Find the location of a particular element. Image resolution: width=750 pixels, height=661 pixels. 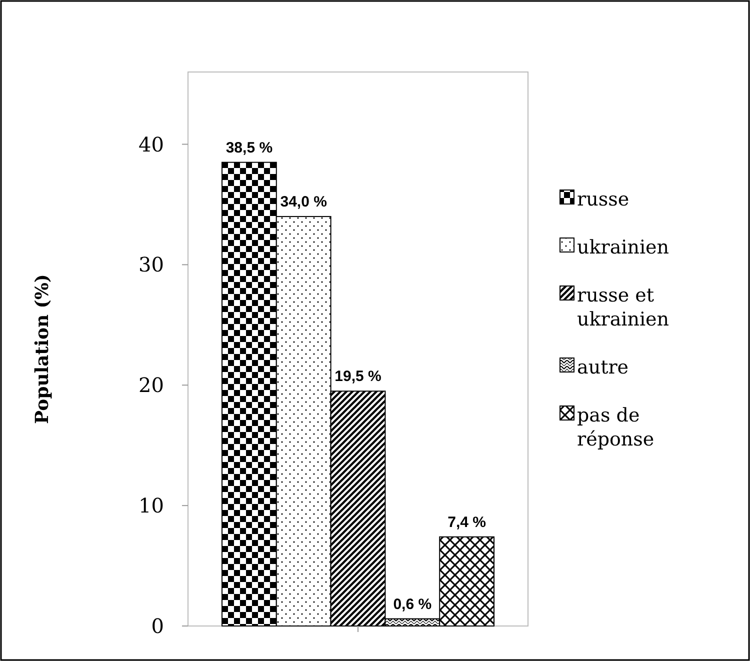

legend-label: autre is located at coordinates (603, 367).